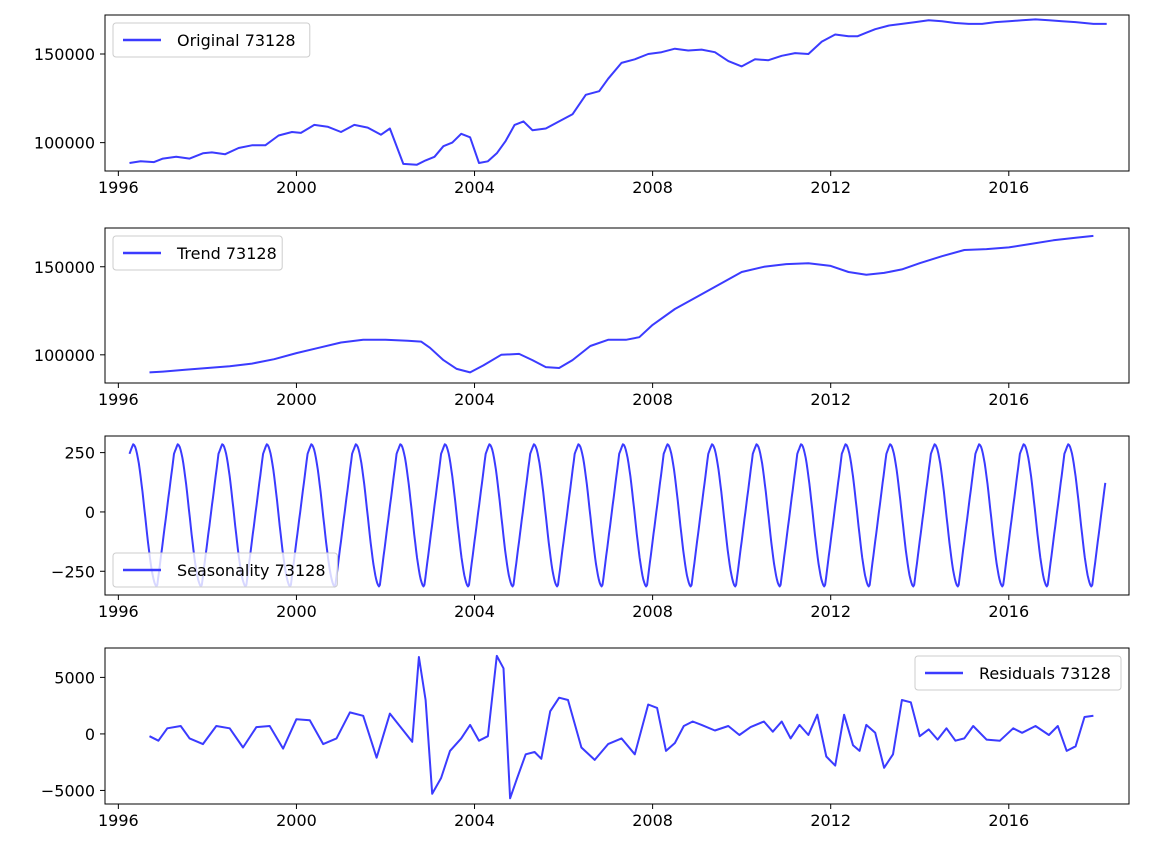 This screenshot has width=1149, height=865. I want to click on legend-label: Original 73128, so click(236, 40).